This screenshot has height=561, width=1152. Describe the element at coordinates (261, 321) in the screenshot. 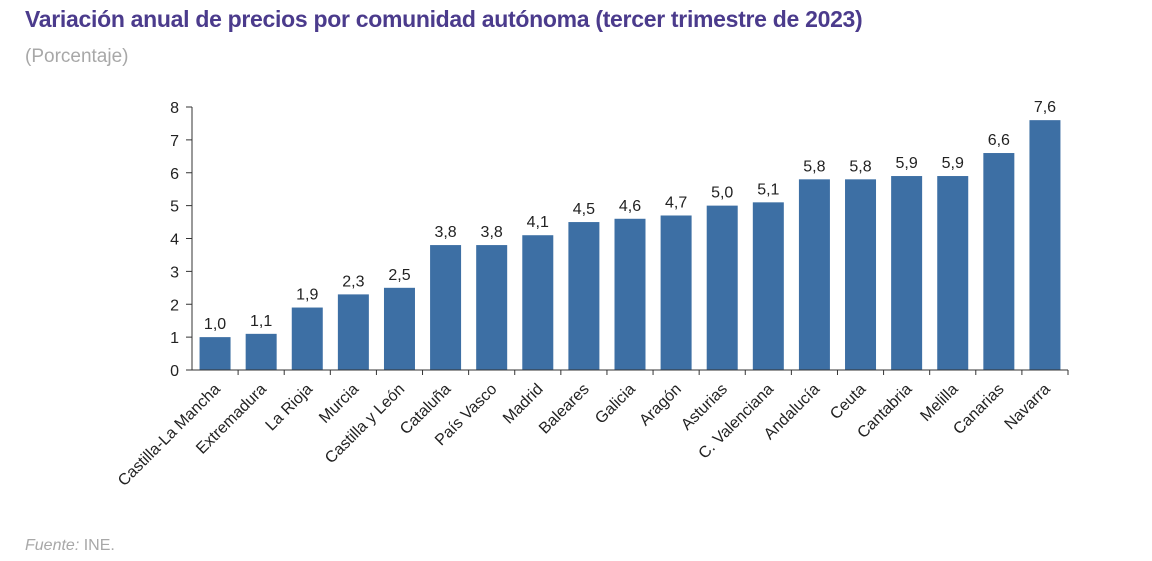

I see `data-label: 1,1` at that location.